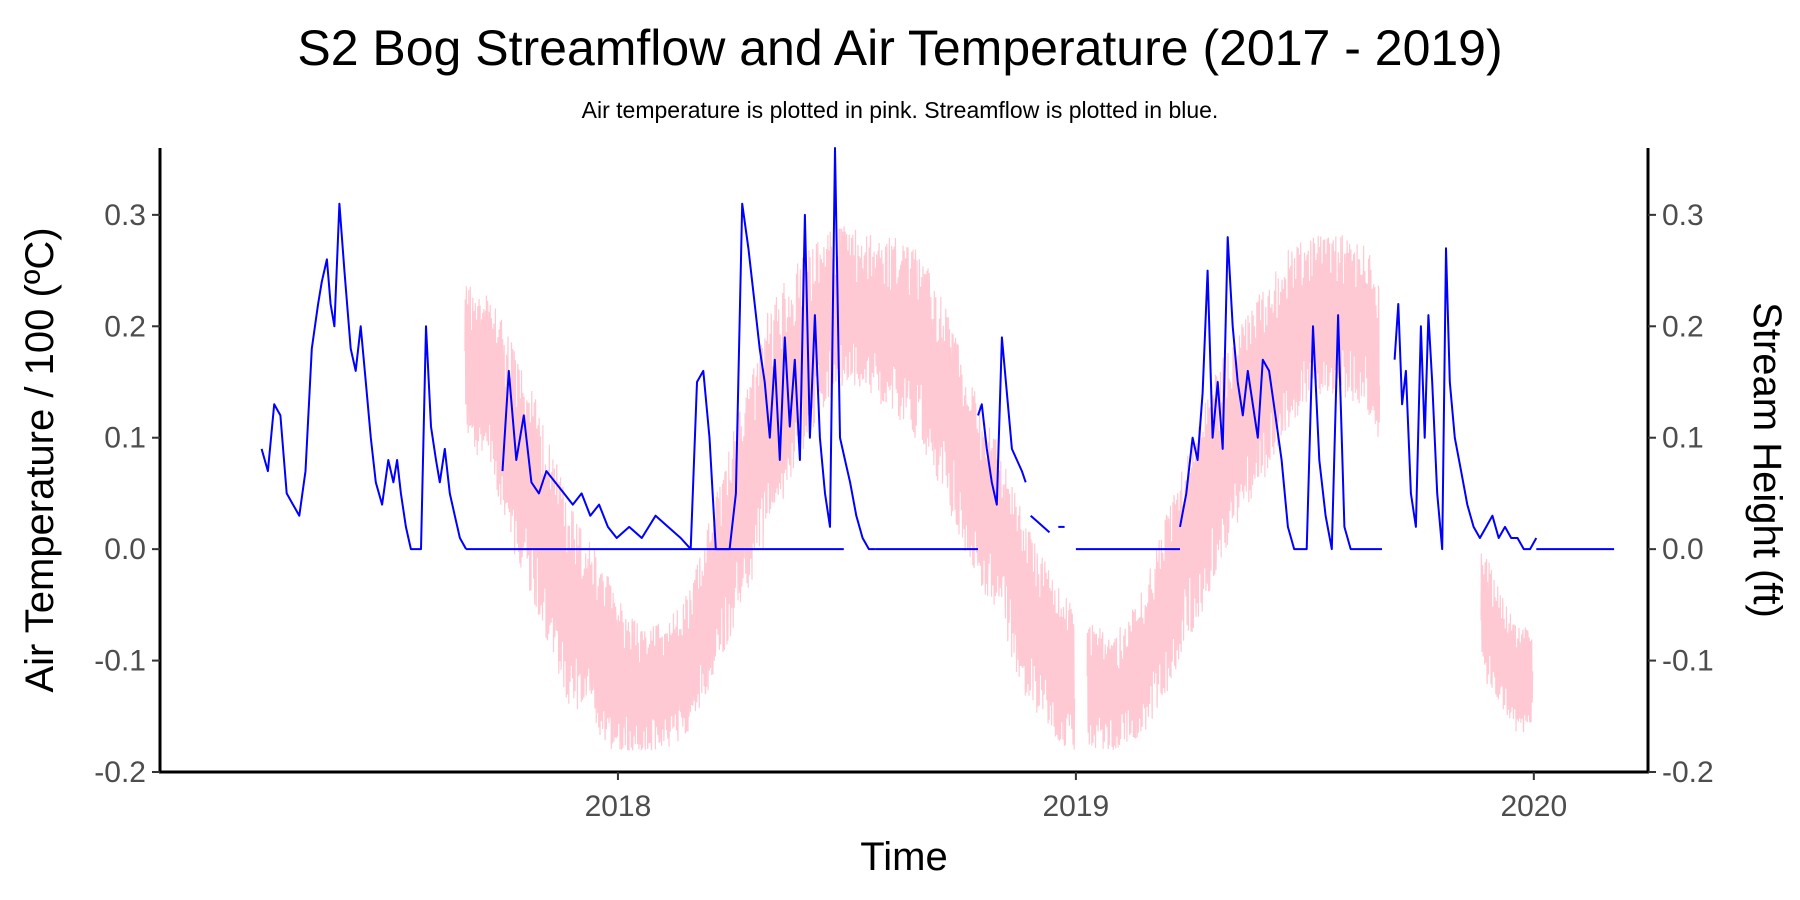 The width and height of the screenshot is (1800, 900). What do you see at coordinates (1683, 326) in the screenshot?
I see `y-tick-label-right-4: 0.2` at bounding box center [1683, 326].